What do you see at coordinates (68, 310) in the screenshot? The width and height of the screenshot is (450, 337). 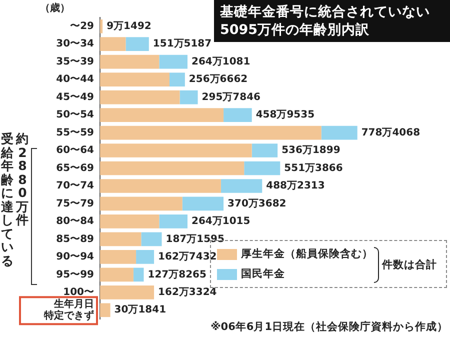 I see `y-tick-label: 生年月日特定できず` at bounding box center [68, 310].